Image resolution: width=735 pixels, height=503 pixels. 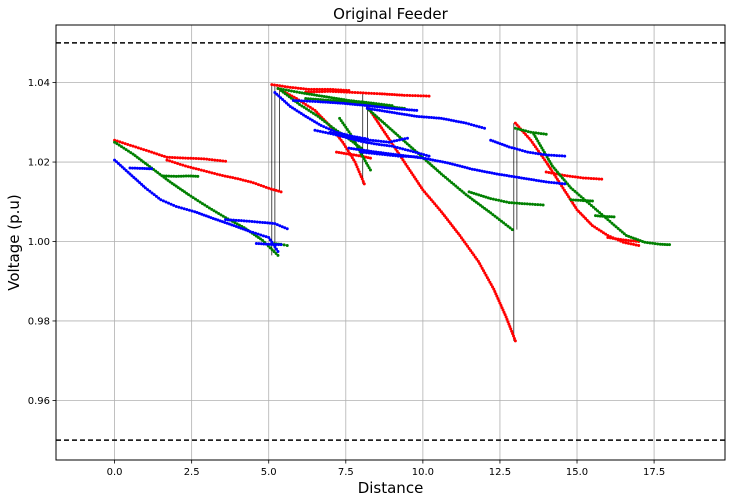 What do you see at coordinates (390, 14) in the screenshot?
I see `chart-title: Original Feeder` at bounding box center [390, 14].